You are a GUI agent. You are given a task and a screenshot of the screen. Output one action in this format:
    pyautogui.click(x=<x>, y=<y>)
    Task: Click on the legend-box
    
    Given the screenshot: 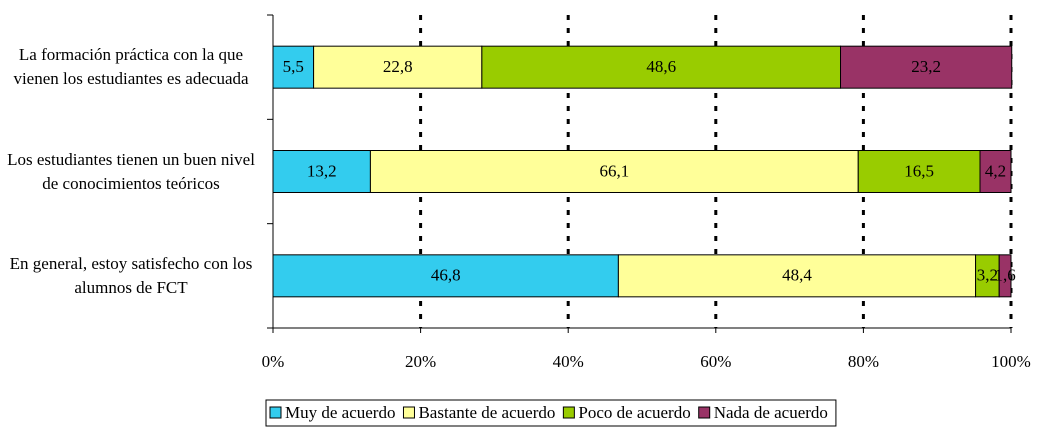 What is the action you would take?
    pyautogui.click(x=551, y=413)
    